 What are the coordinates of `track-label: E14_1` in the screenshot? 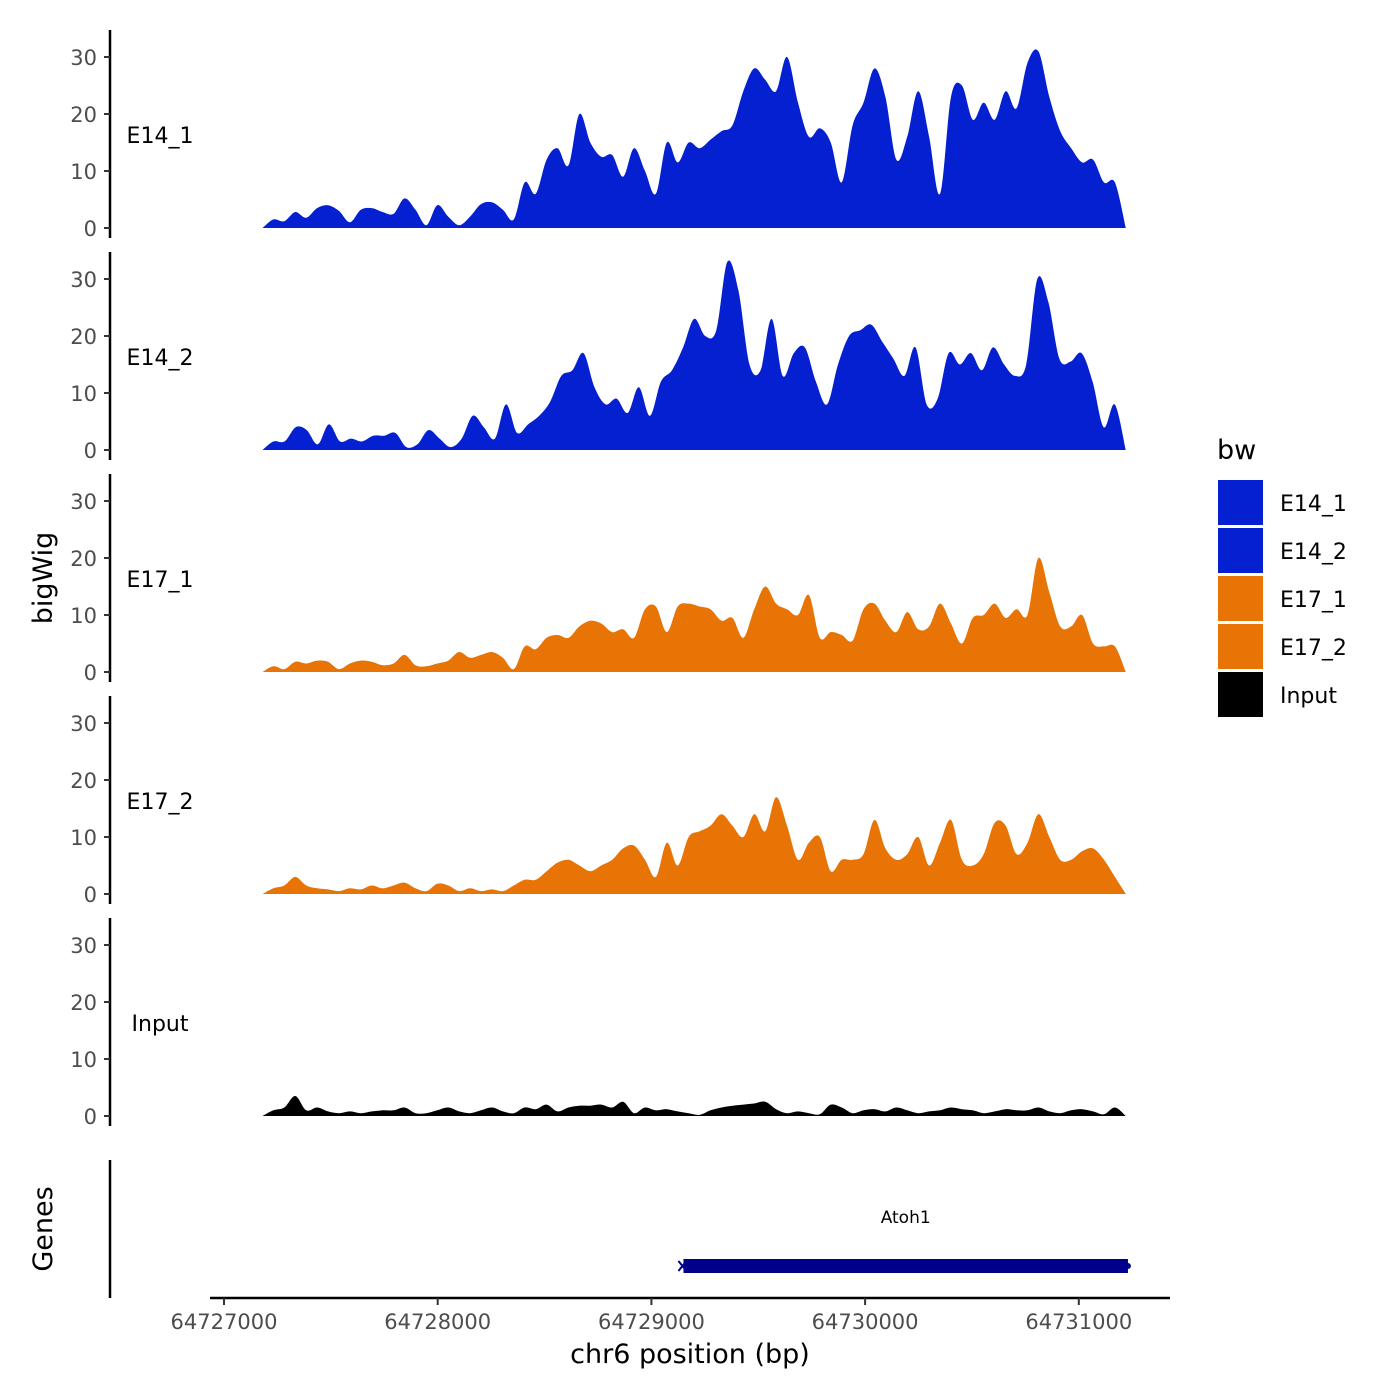 It's located at (160, 136).